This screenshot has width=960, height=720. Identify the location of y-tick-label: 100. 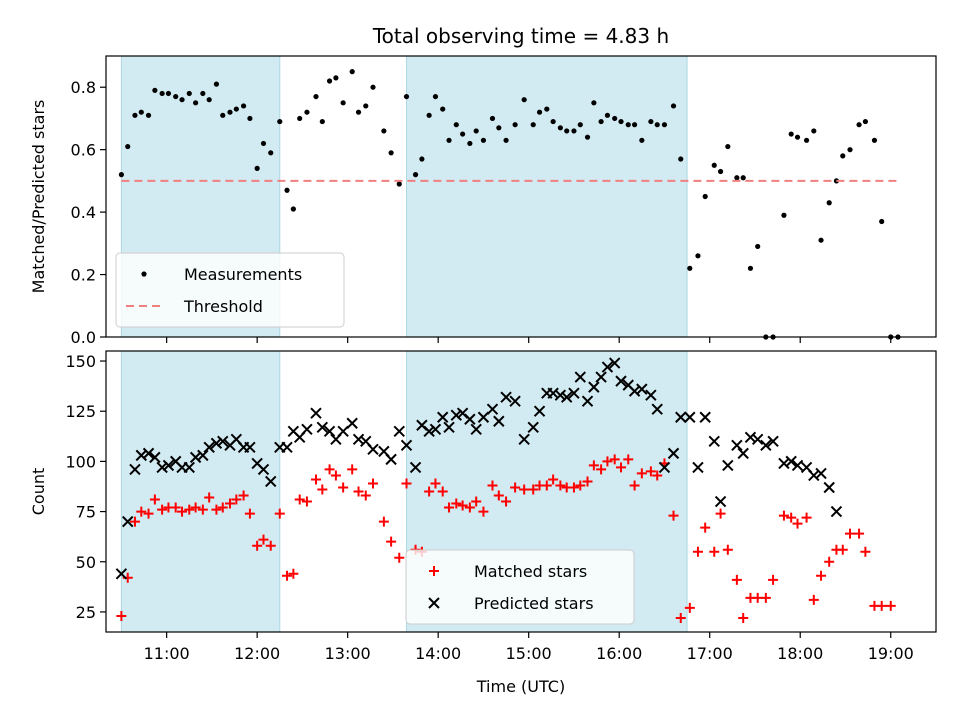
(80, 461).